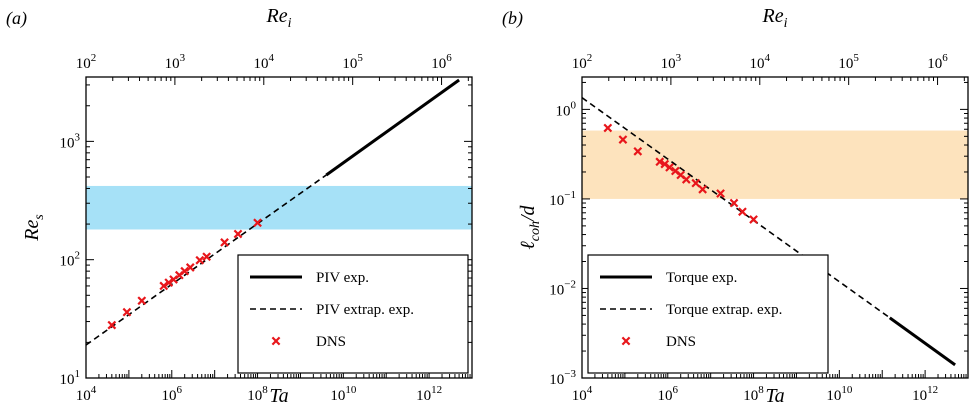 This screenshot has height=408, width=970. I want to click on legend: Torque exp. Torque extrap. exp. DNS, so click(708, 314).